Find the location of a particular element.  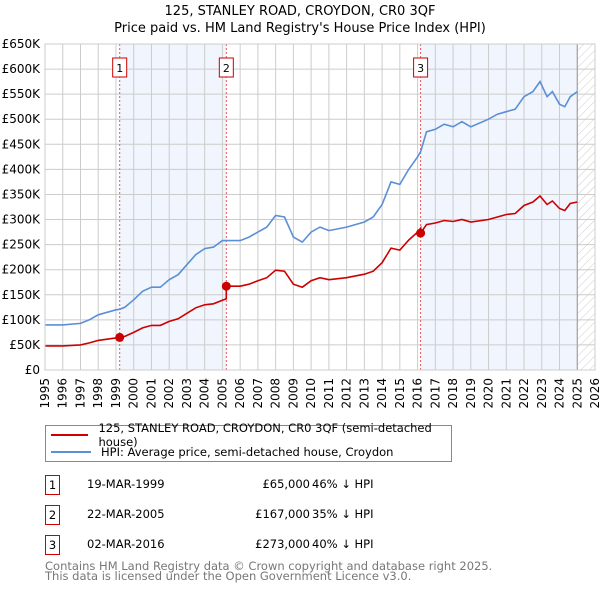

x-tick-label: 2005 is located at coordinates (222, 393).